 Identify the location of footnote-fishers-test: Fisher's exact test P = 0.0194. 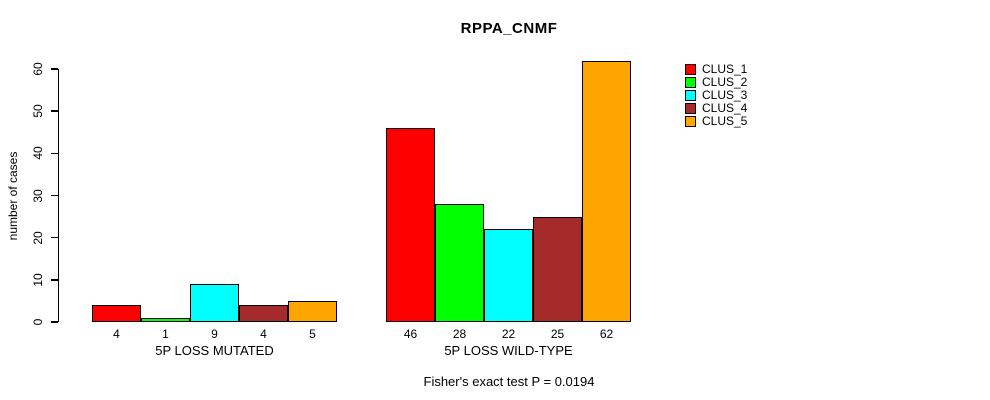
(509, 381).